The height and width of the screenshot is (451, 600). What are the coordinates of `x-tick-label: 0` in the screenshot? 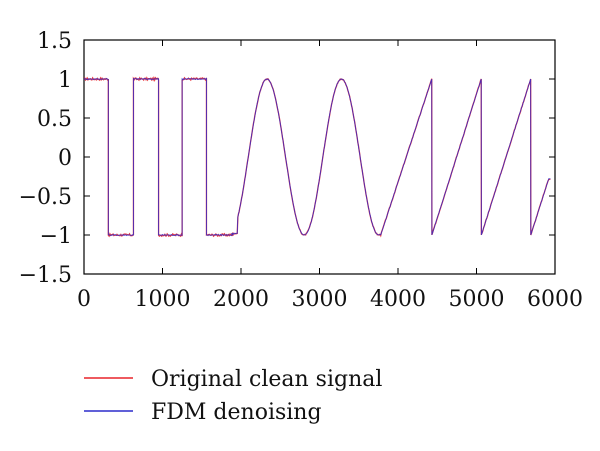 It's located at (84, 299).